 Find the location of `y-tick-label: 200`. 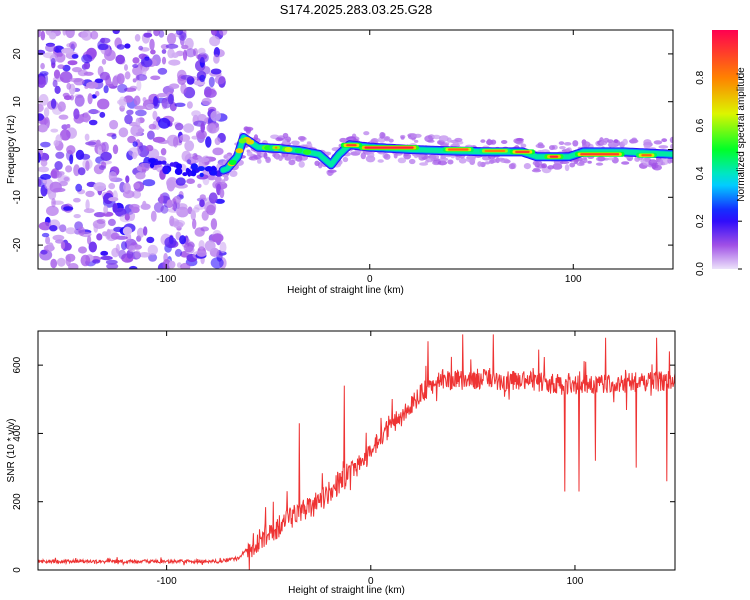

y-tick-label: 200 is located at coordinates (17, 501).